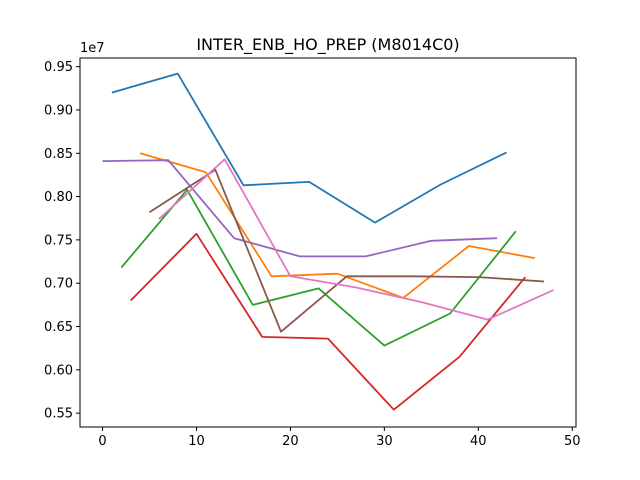 This screenshot has height=480, width=640. I want to click on y-tick-label: 0.85, so click(58, 154).